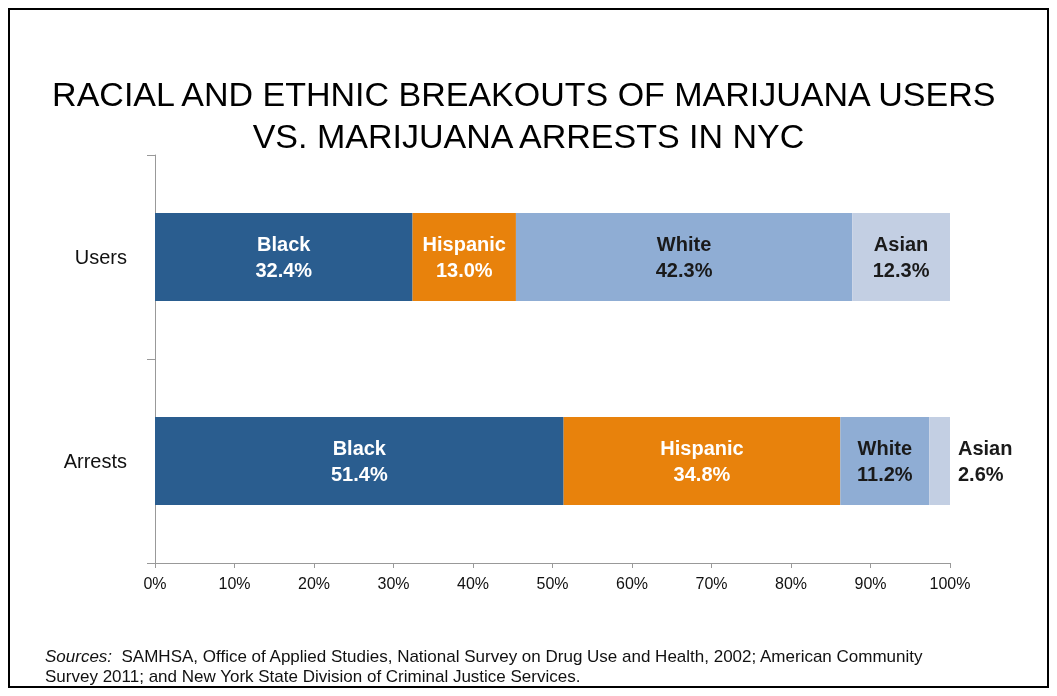 The image size is (1057, 696). Describe the element at coordinates (95, 461) in the screenshot. I see `y-tick-label: Arrests` at that location.